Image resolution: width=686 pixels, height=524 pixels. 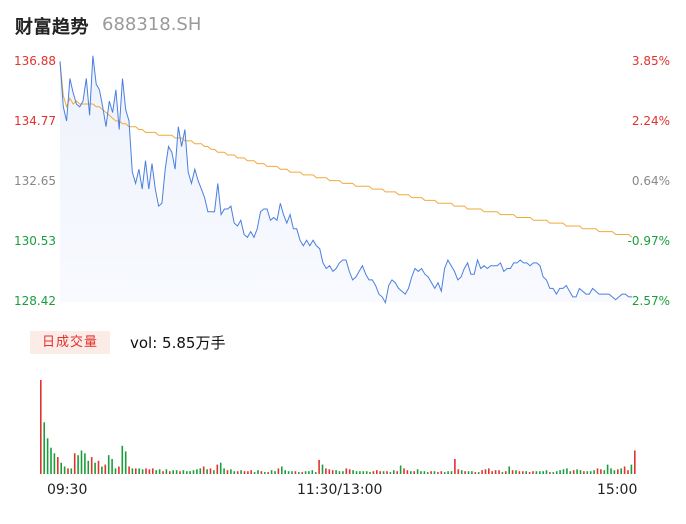 I want to click on price-tick-2: 134.77, so click(x=35, y=121).